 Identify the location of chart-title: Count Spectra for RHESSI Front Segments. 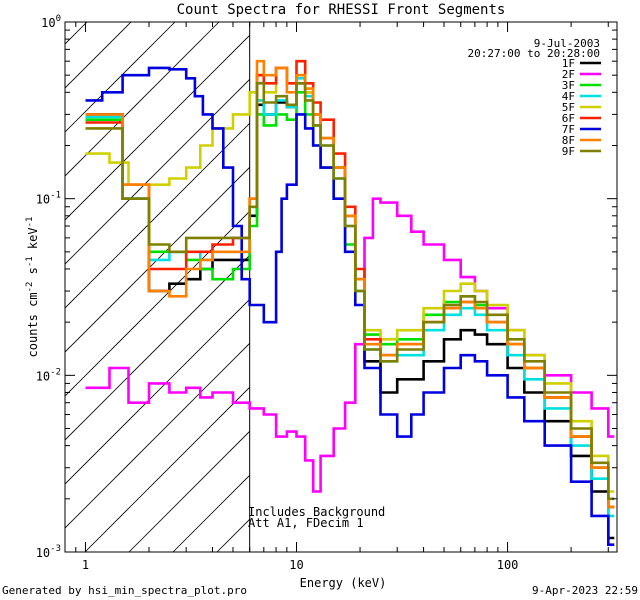
(341, 10).